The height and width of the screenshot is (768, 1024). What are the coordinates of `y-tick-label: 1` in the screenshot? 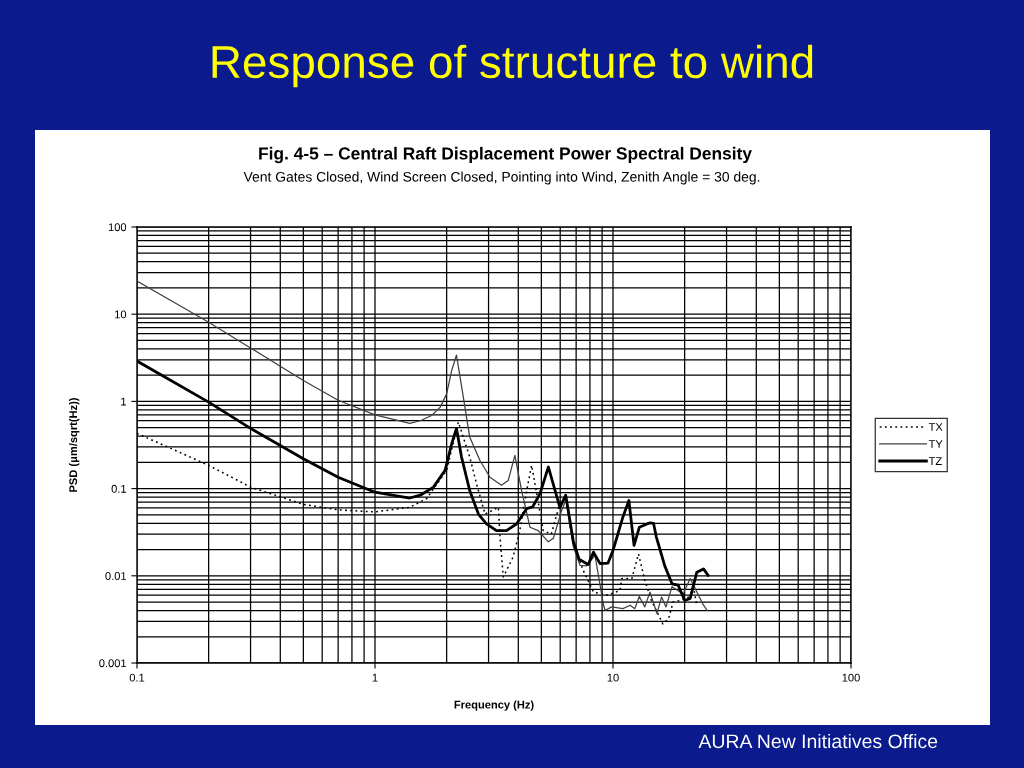 It's located at (124, 401).